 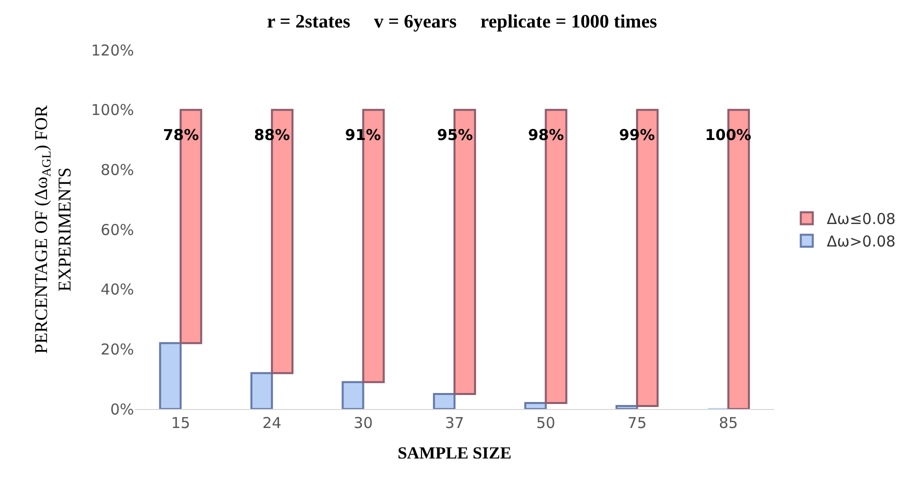 I want to click on chart-title: r = 2states v = 6years replicate = 1000 times, so click(x=462, y=22).